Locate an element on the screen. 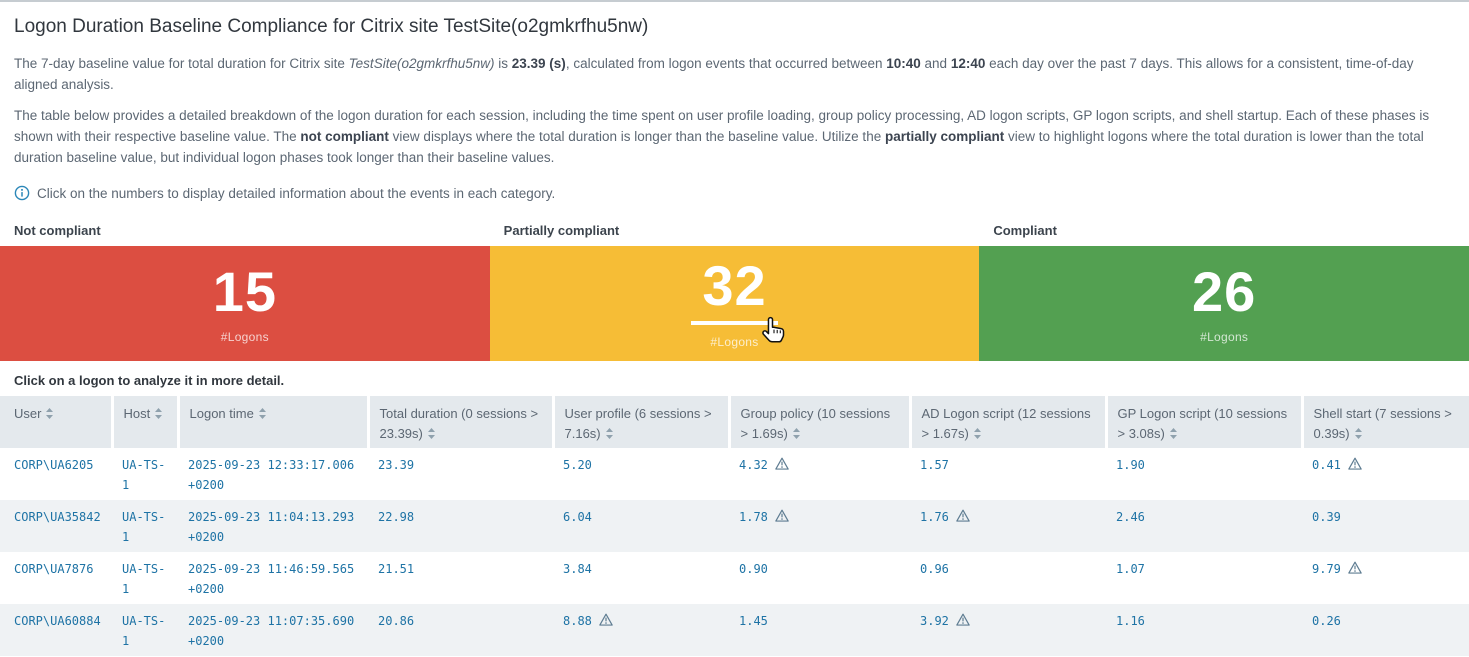  metric-value: 1.45 is located at coordinates (753, 621).